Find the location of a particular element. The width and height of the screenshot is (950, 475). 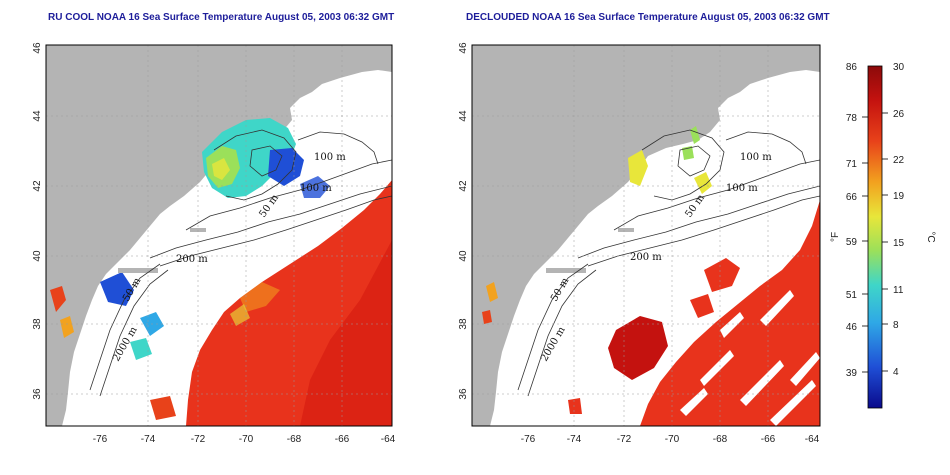

left-y-axis: 46 44 42 40 38 36 is located at coordinates (37, 221).